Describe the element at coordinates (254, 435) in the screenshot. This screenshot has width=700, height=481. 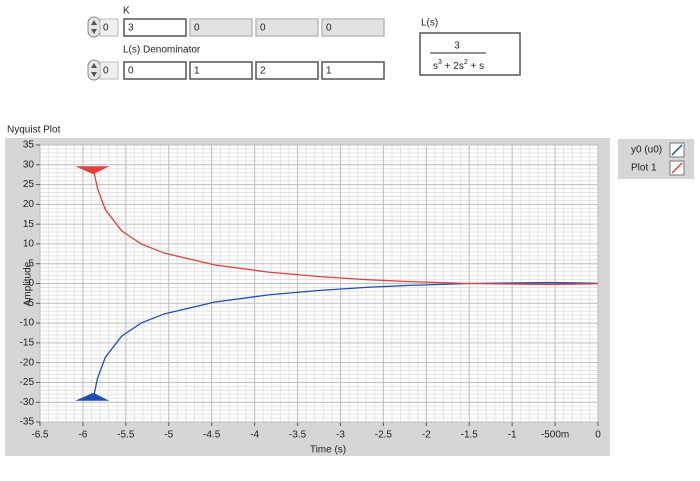
I see `x-tick-label: -4` at that location.